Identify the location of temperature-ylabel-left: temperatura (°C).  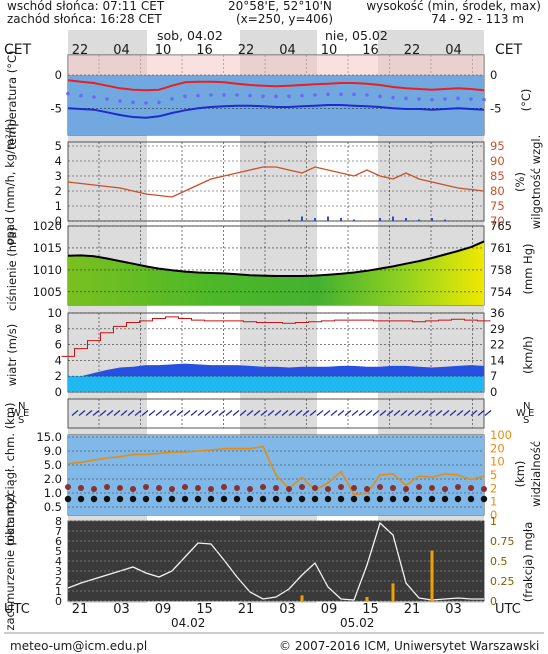
(12, 100).